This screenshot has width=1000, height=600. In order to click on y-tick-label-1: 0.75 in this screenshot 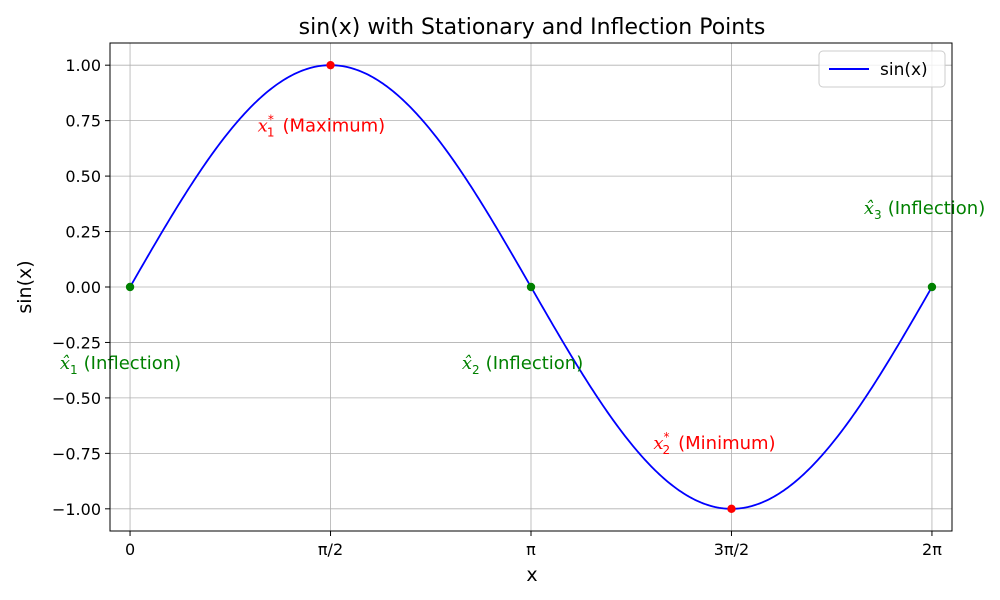, I will do `click(83, 121)`.